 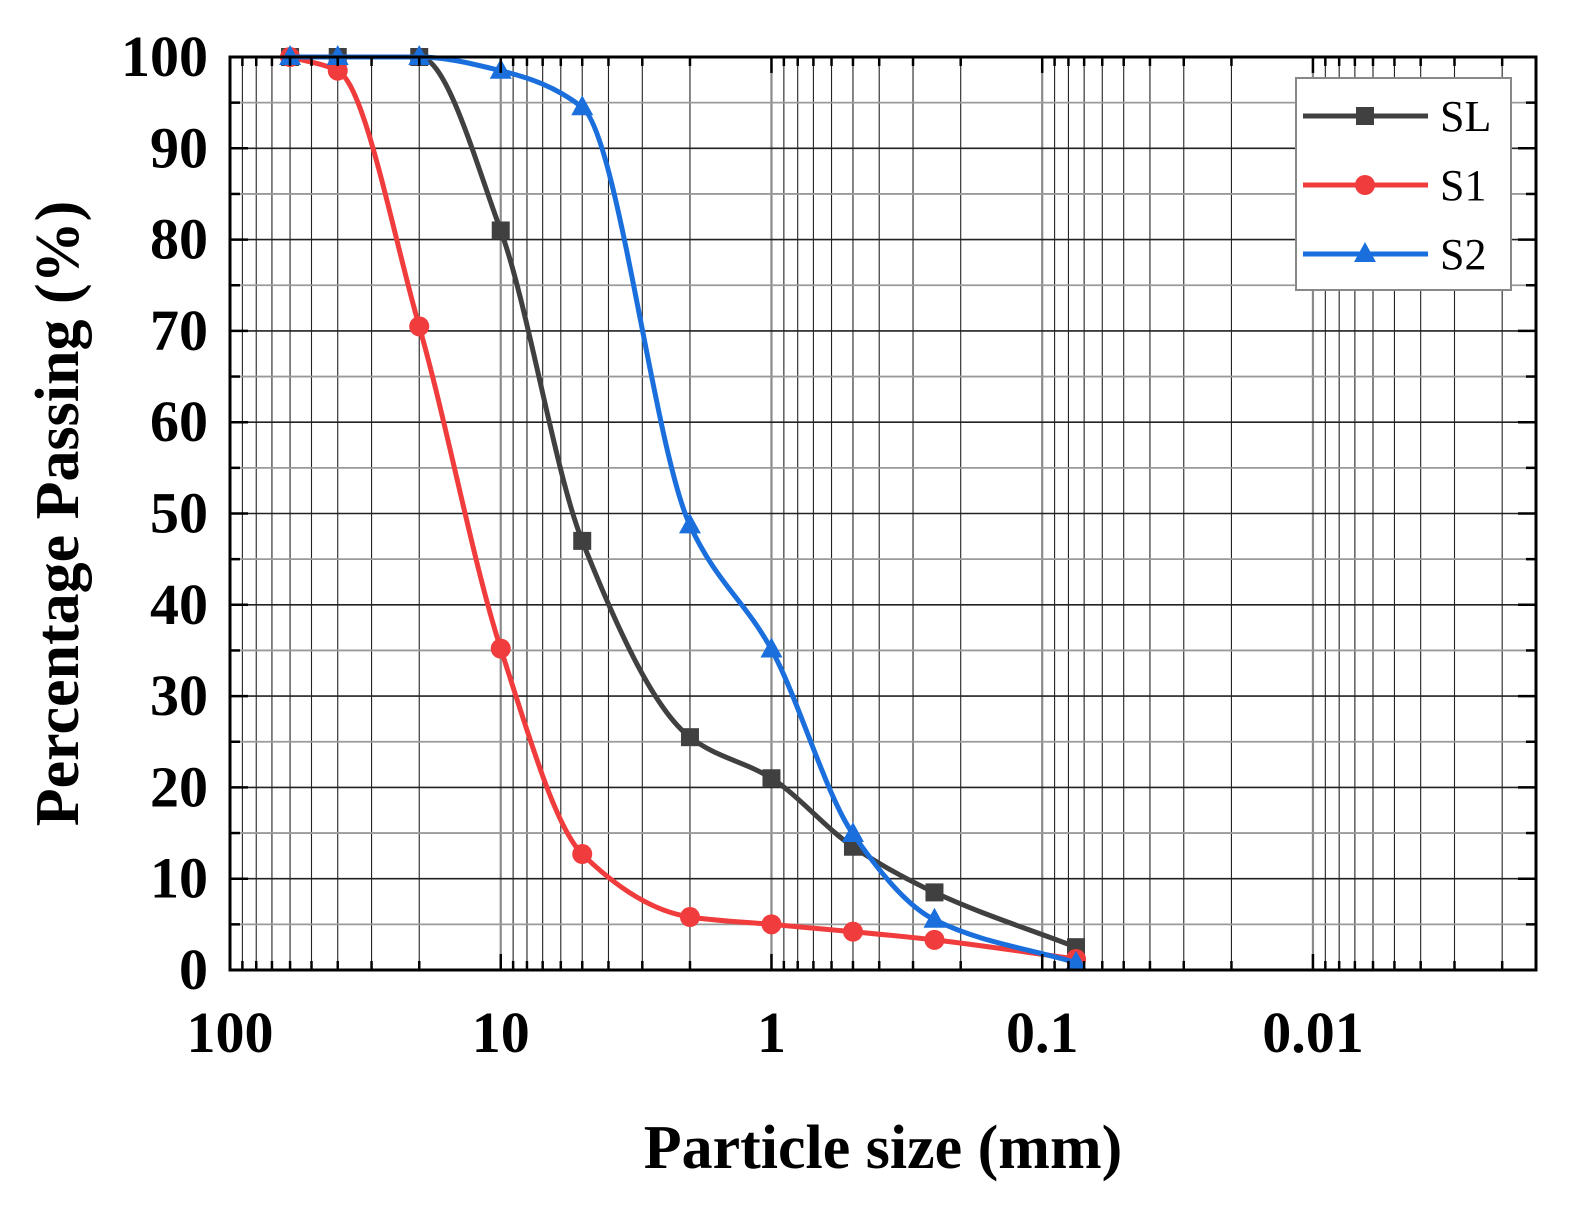 I want to click on y-tick-label: 60, so click(x=179, y=421).